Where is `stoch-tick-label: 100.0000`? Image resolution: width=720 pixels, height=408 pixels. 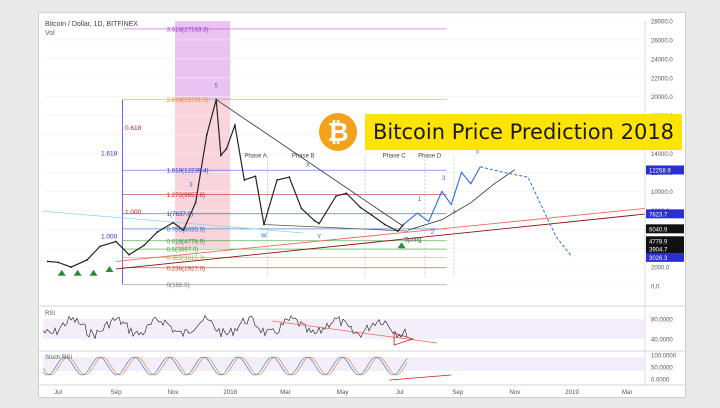
stoch-tick-label: 100.0000 is located at coordinates (664, 357).